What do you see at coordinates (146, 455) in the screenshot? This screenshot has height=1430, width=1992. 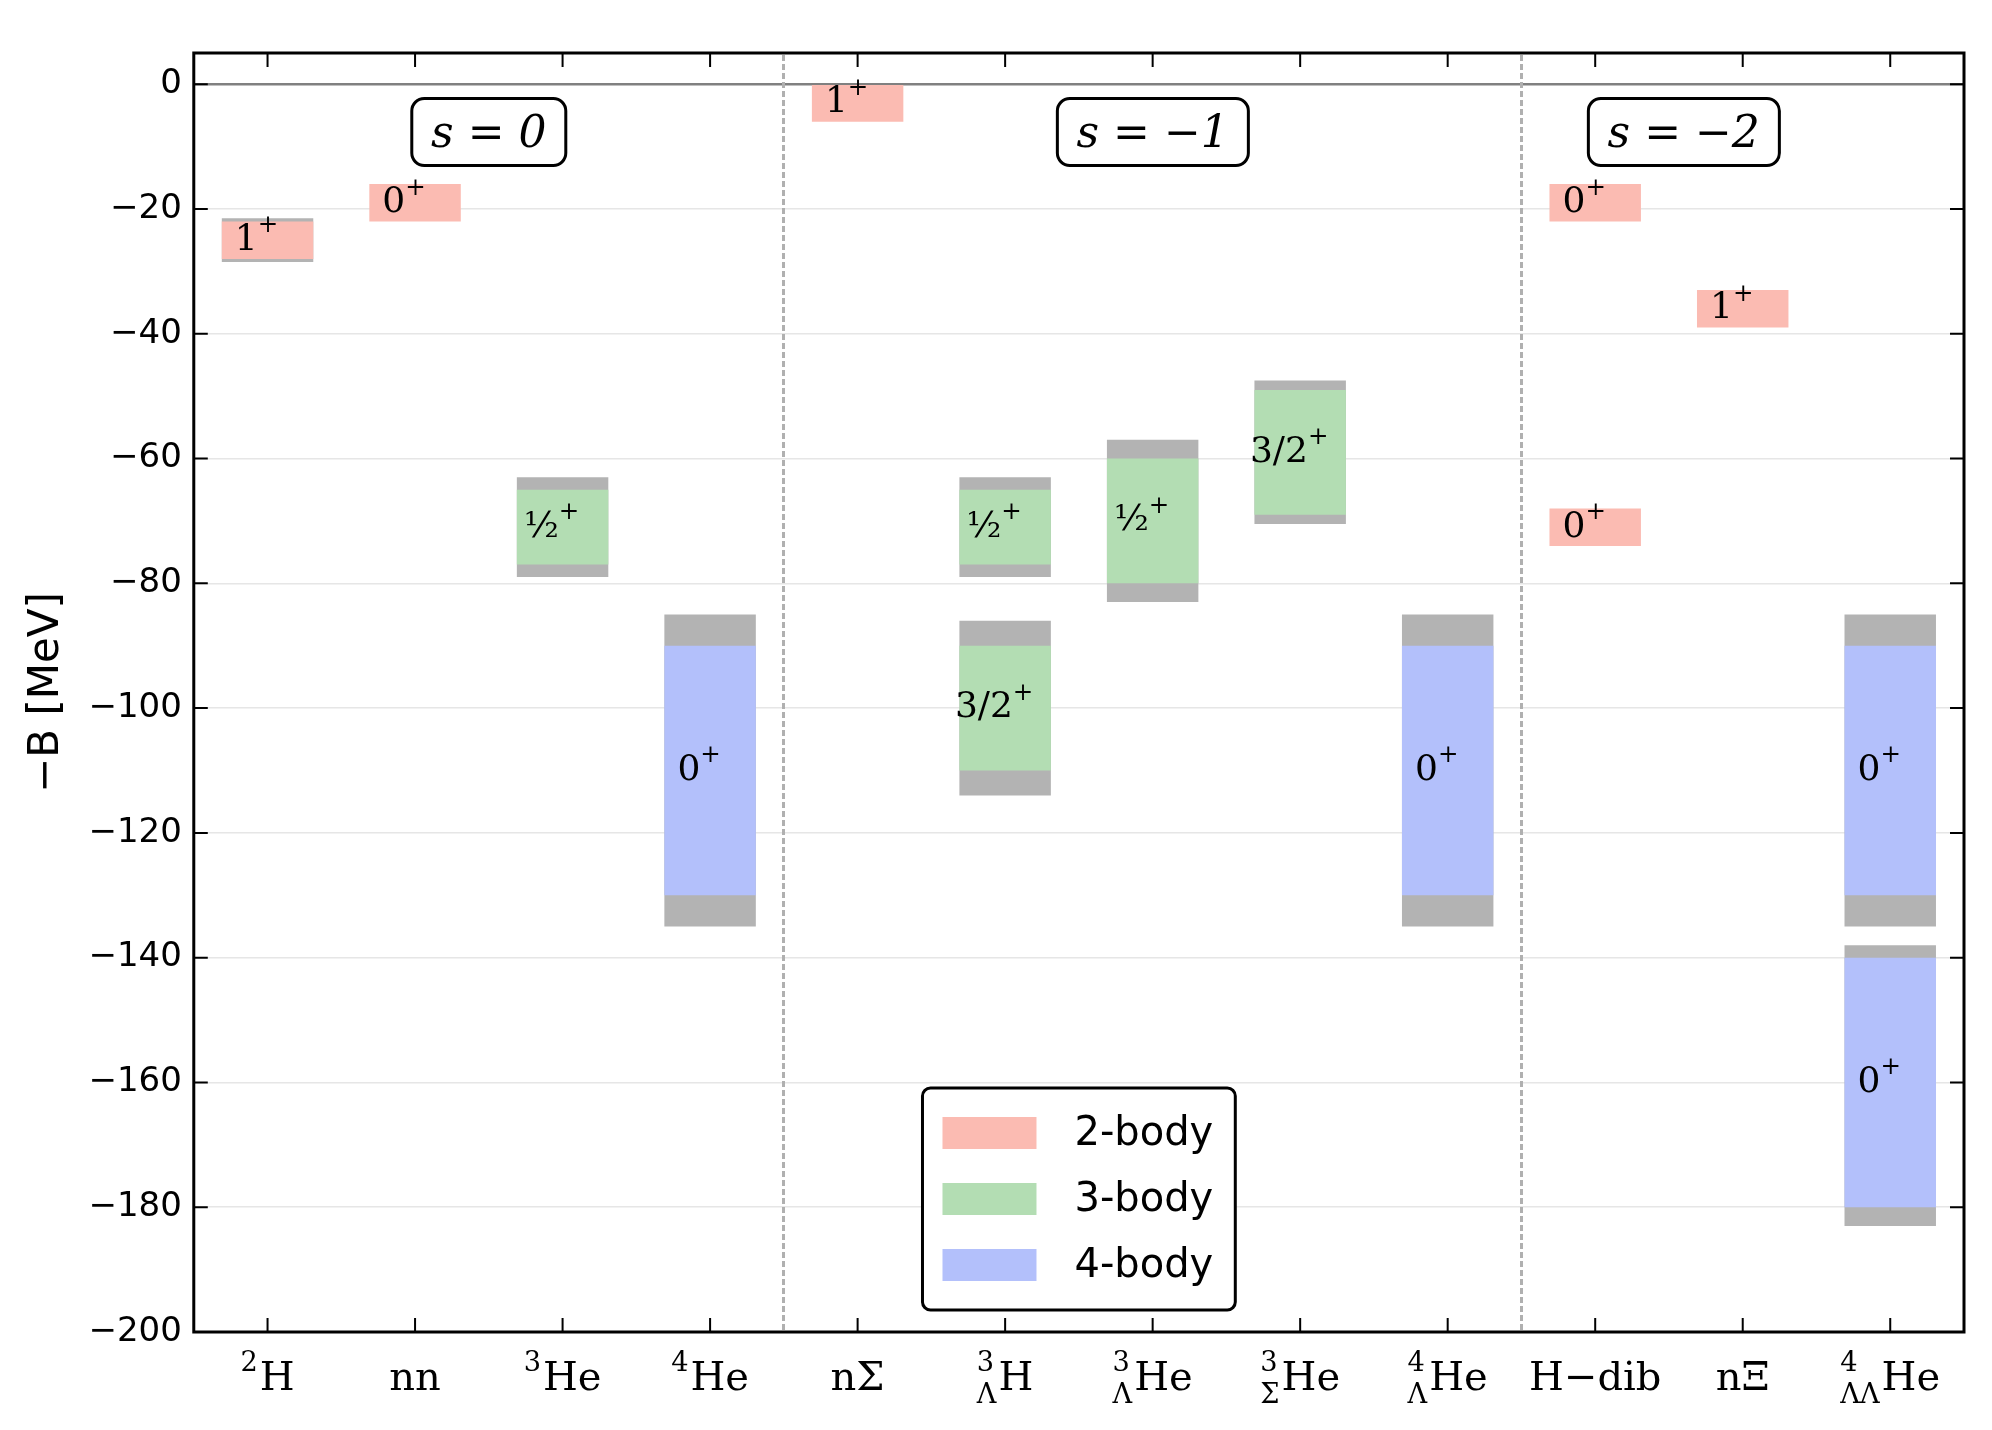 I see `y-tick-label: −60` at bounding box center [146, 455].